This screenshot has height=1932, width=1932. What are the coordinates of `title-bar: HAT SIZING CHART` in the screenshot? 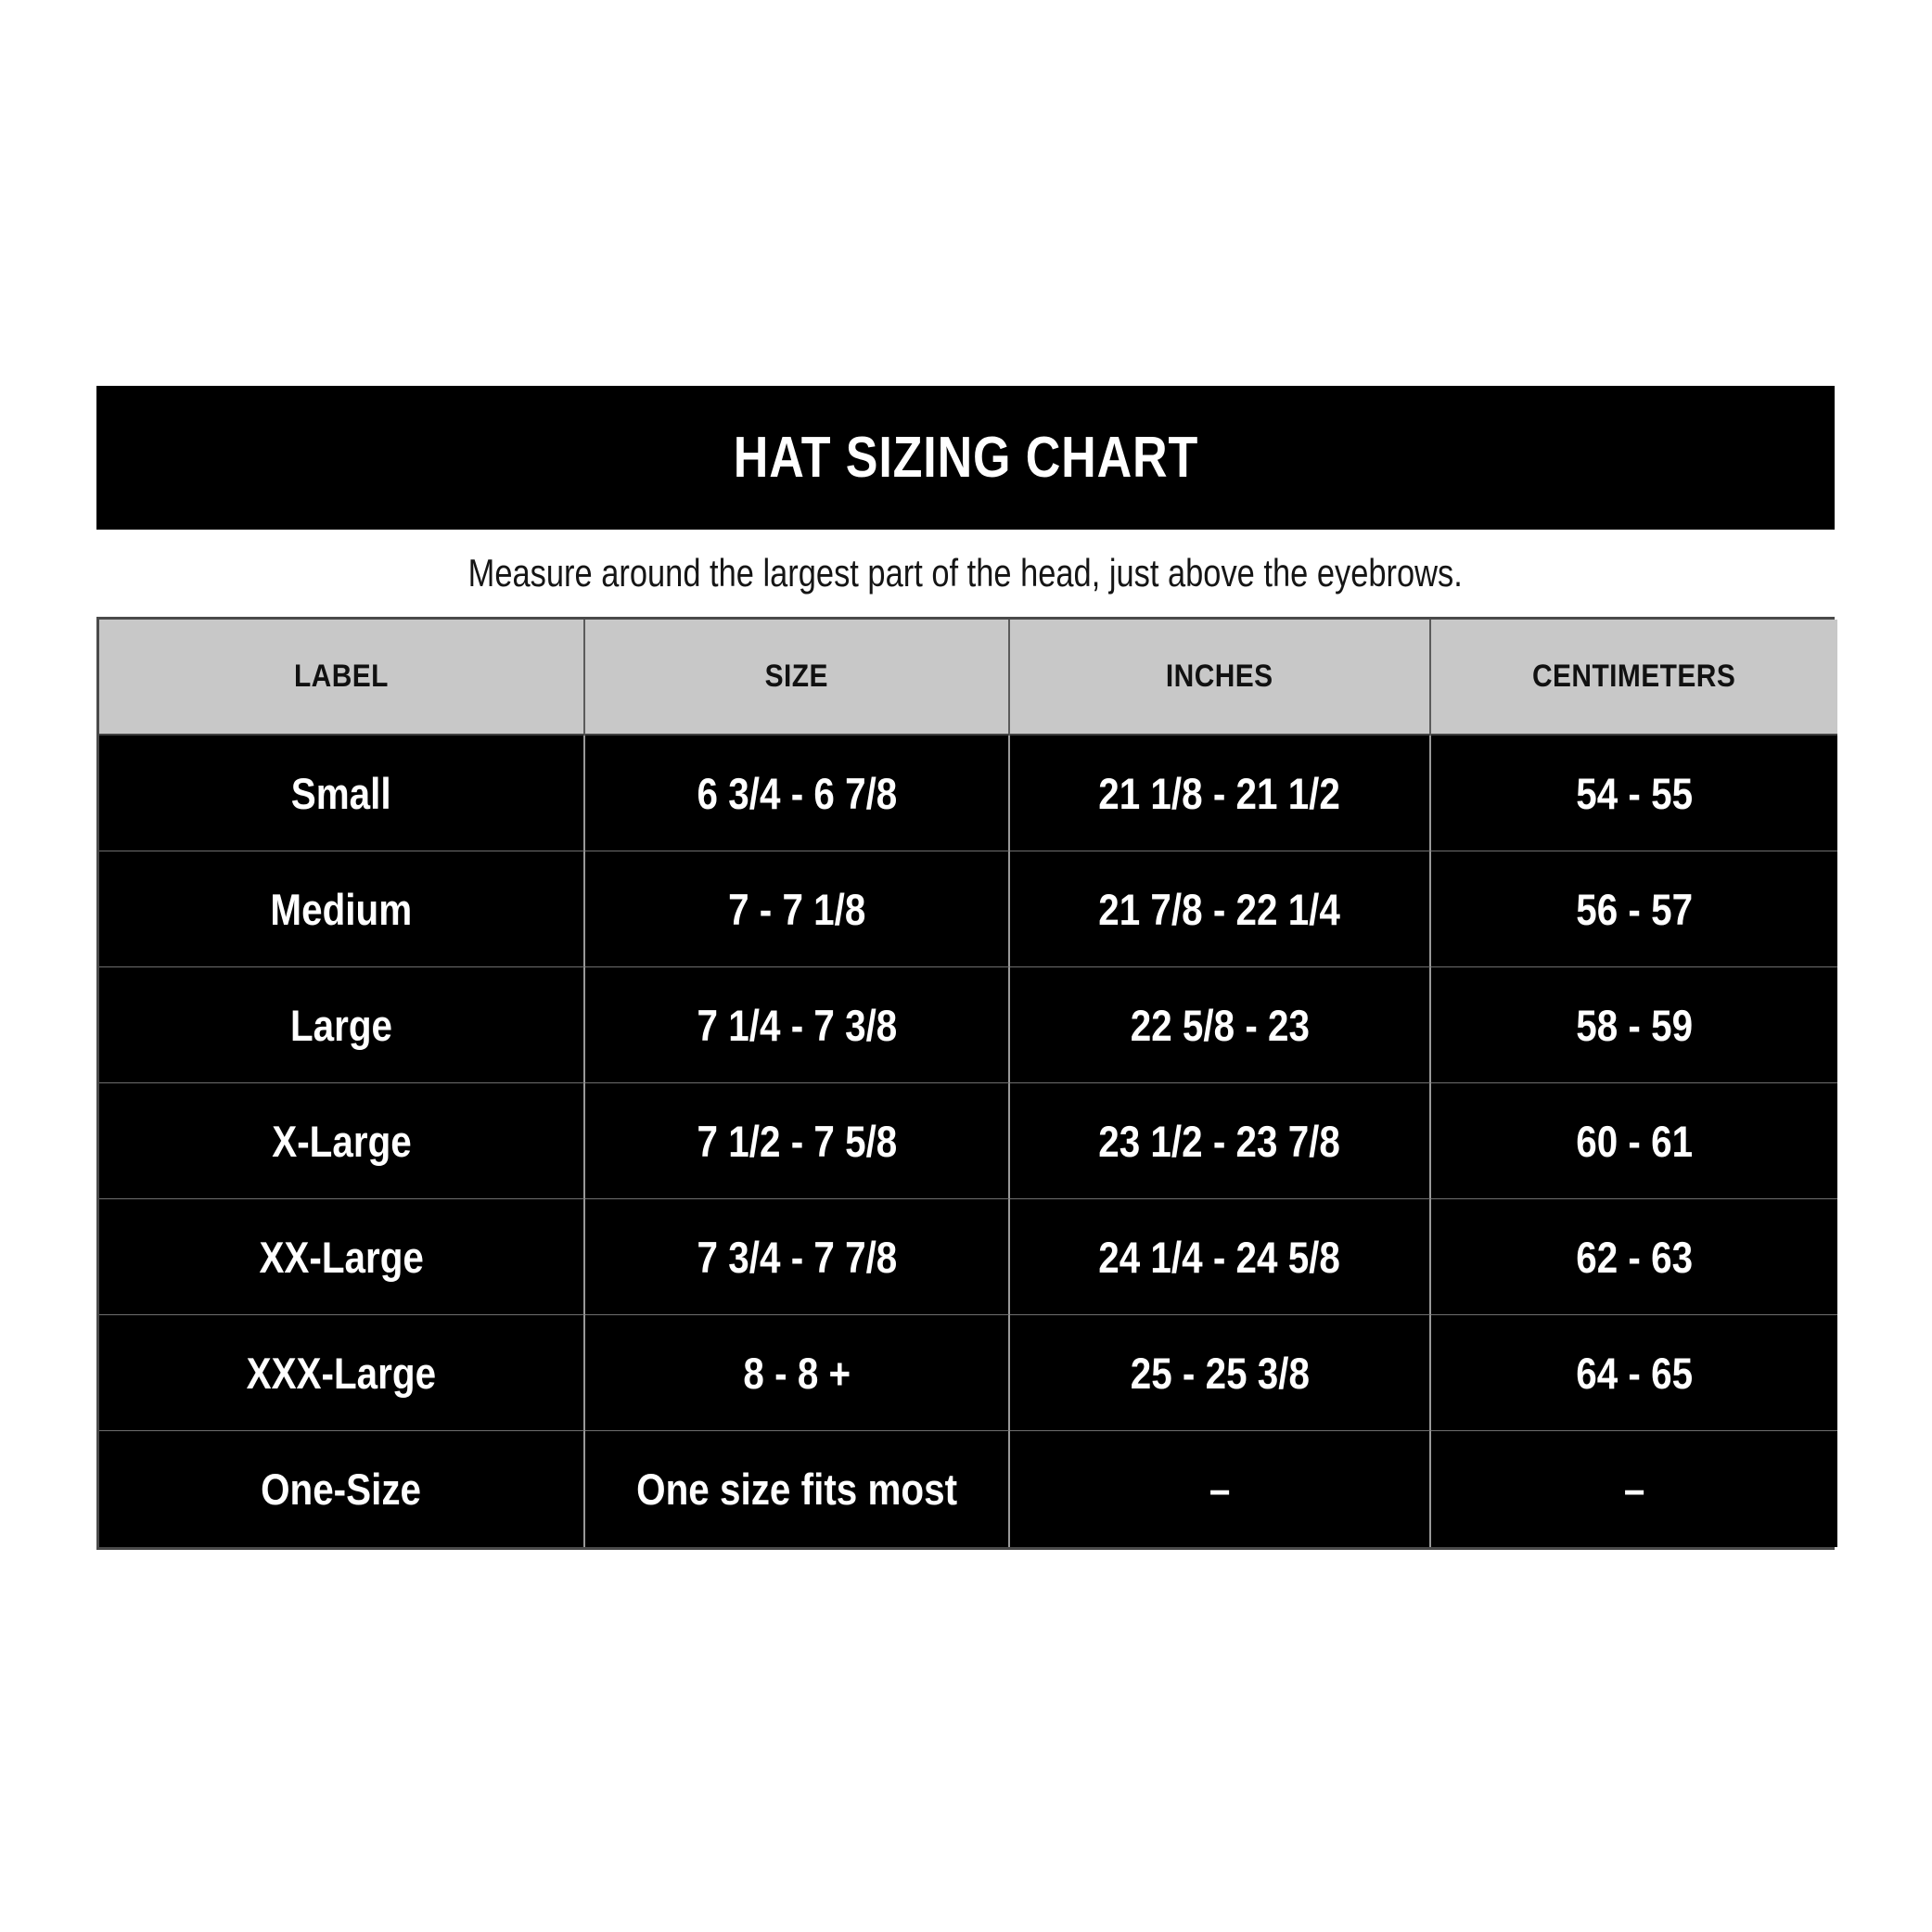 It's located at (965, 458).